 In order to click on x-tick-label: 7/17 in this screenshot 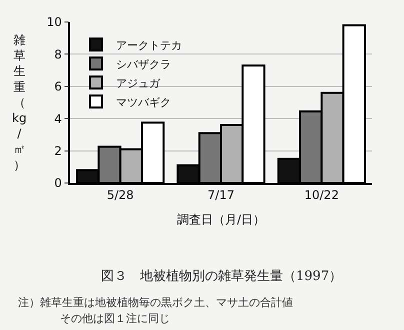, I will do `click(221, 195)`.